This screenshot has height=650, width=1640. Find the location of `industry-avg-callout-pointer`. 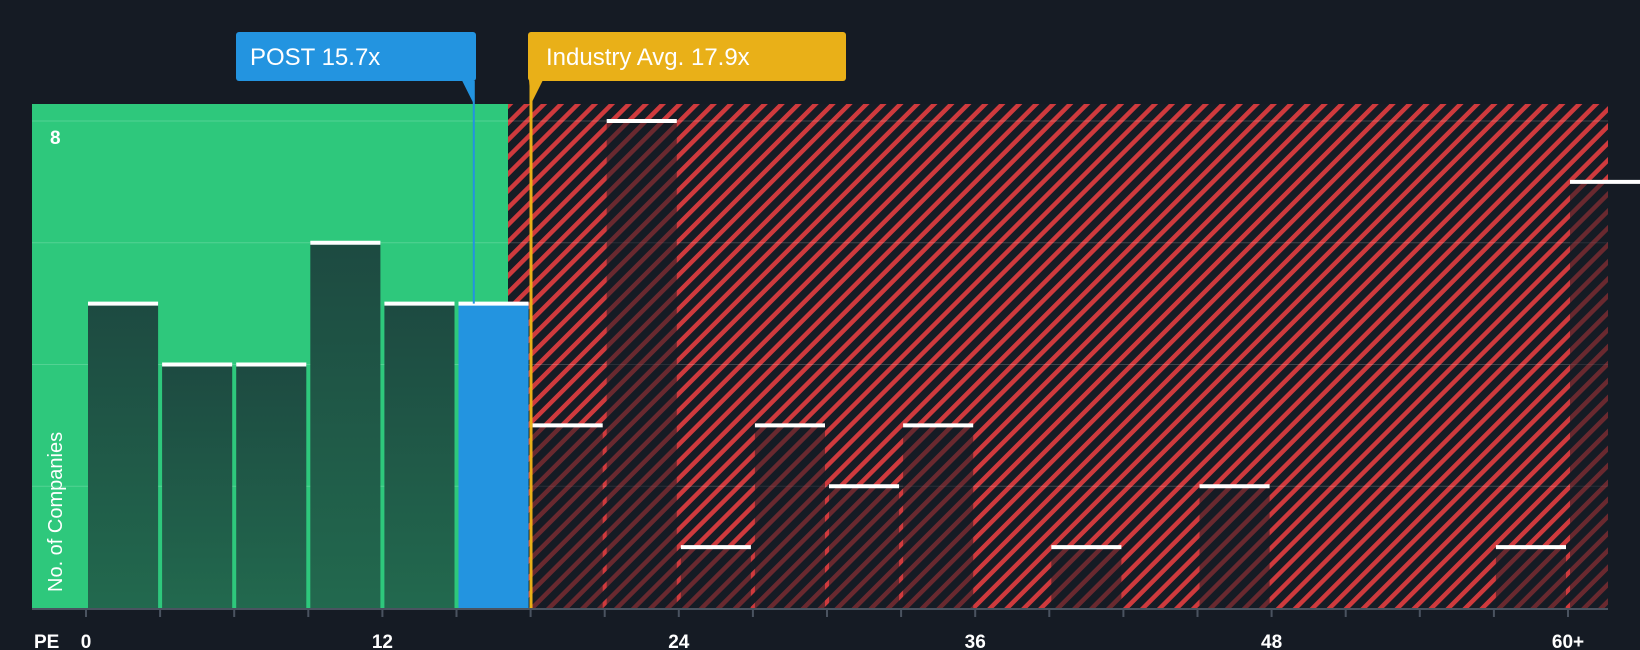

industry-avg-callout-pointer is located at coordinates (536, 92).